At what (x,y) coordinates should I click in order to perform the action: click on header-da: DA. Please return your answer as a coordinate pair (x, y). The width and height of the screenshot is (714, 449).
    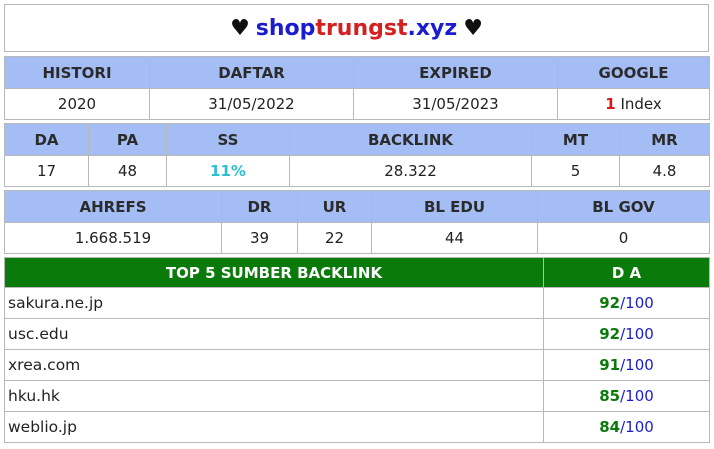
    Looking at the image, I should click on (46, 139).